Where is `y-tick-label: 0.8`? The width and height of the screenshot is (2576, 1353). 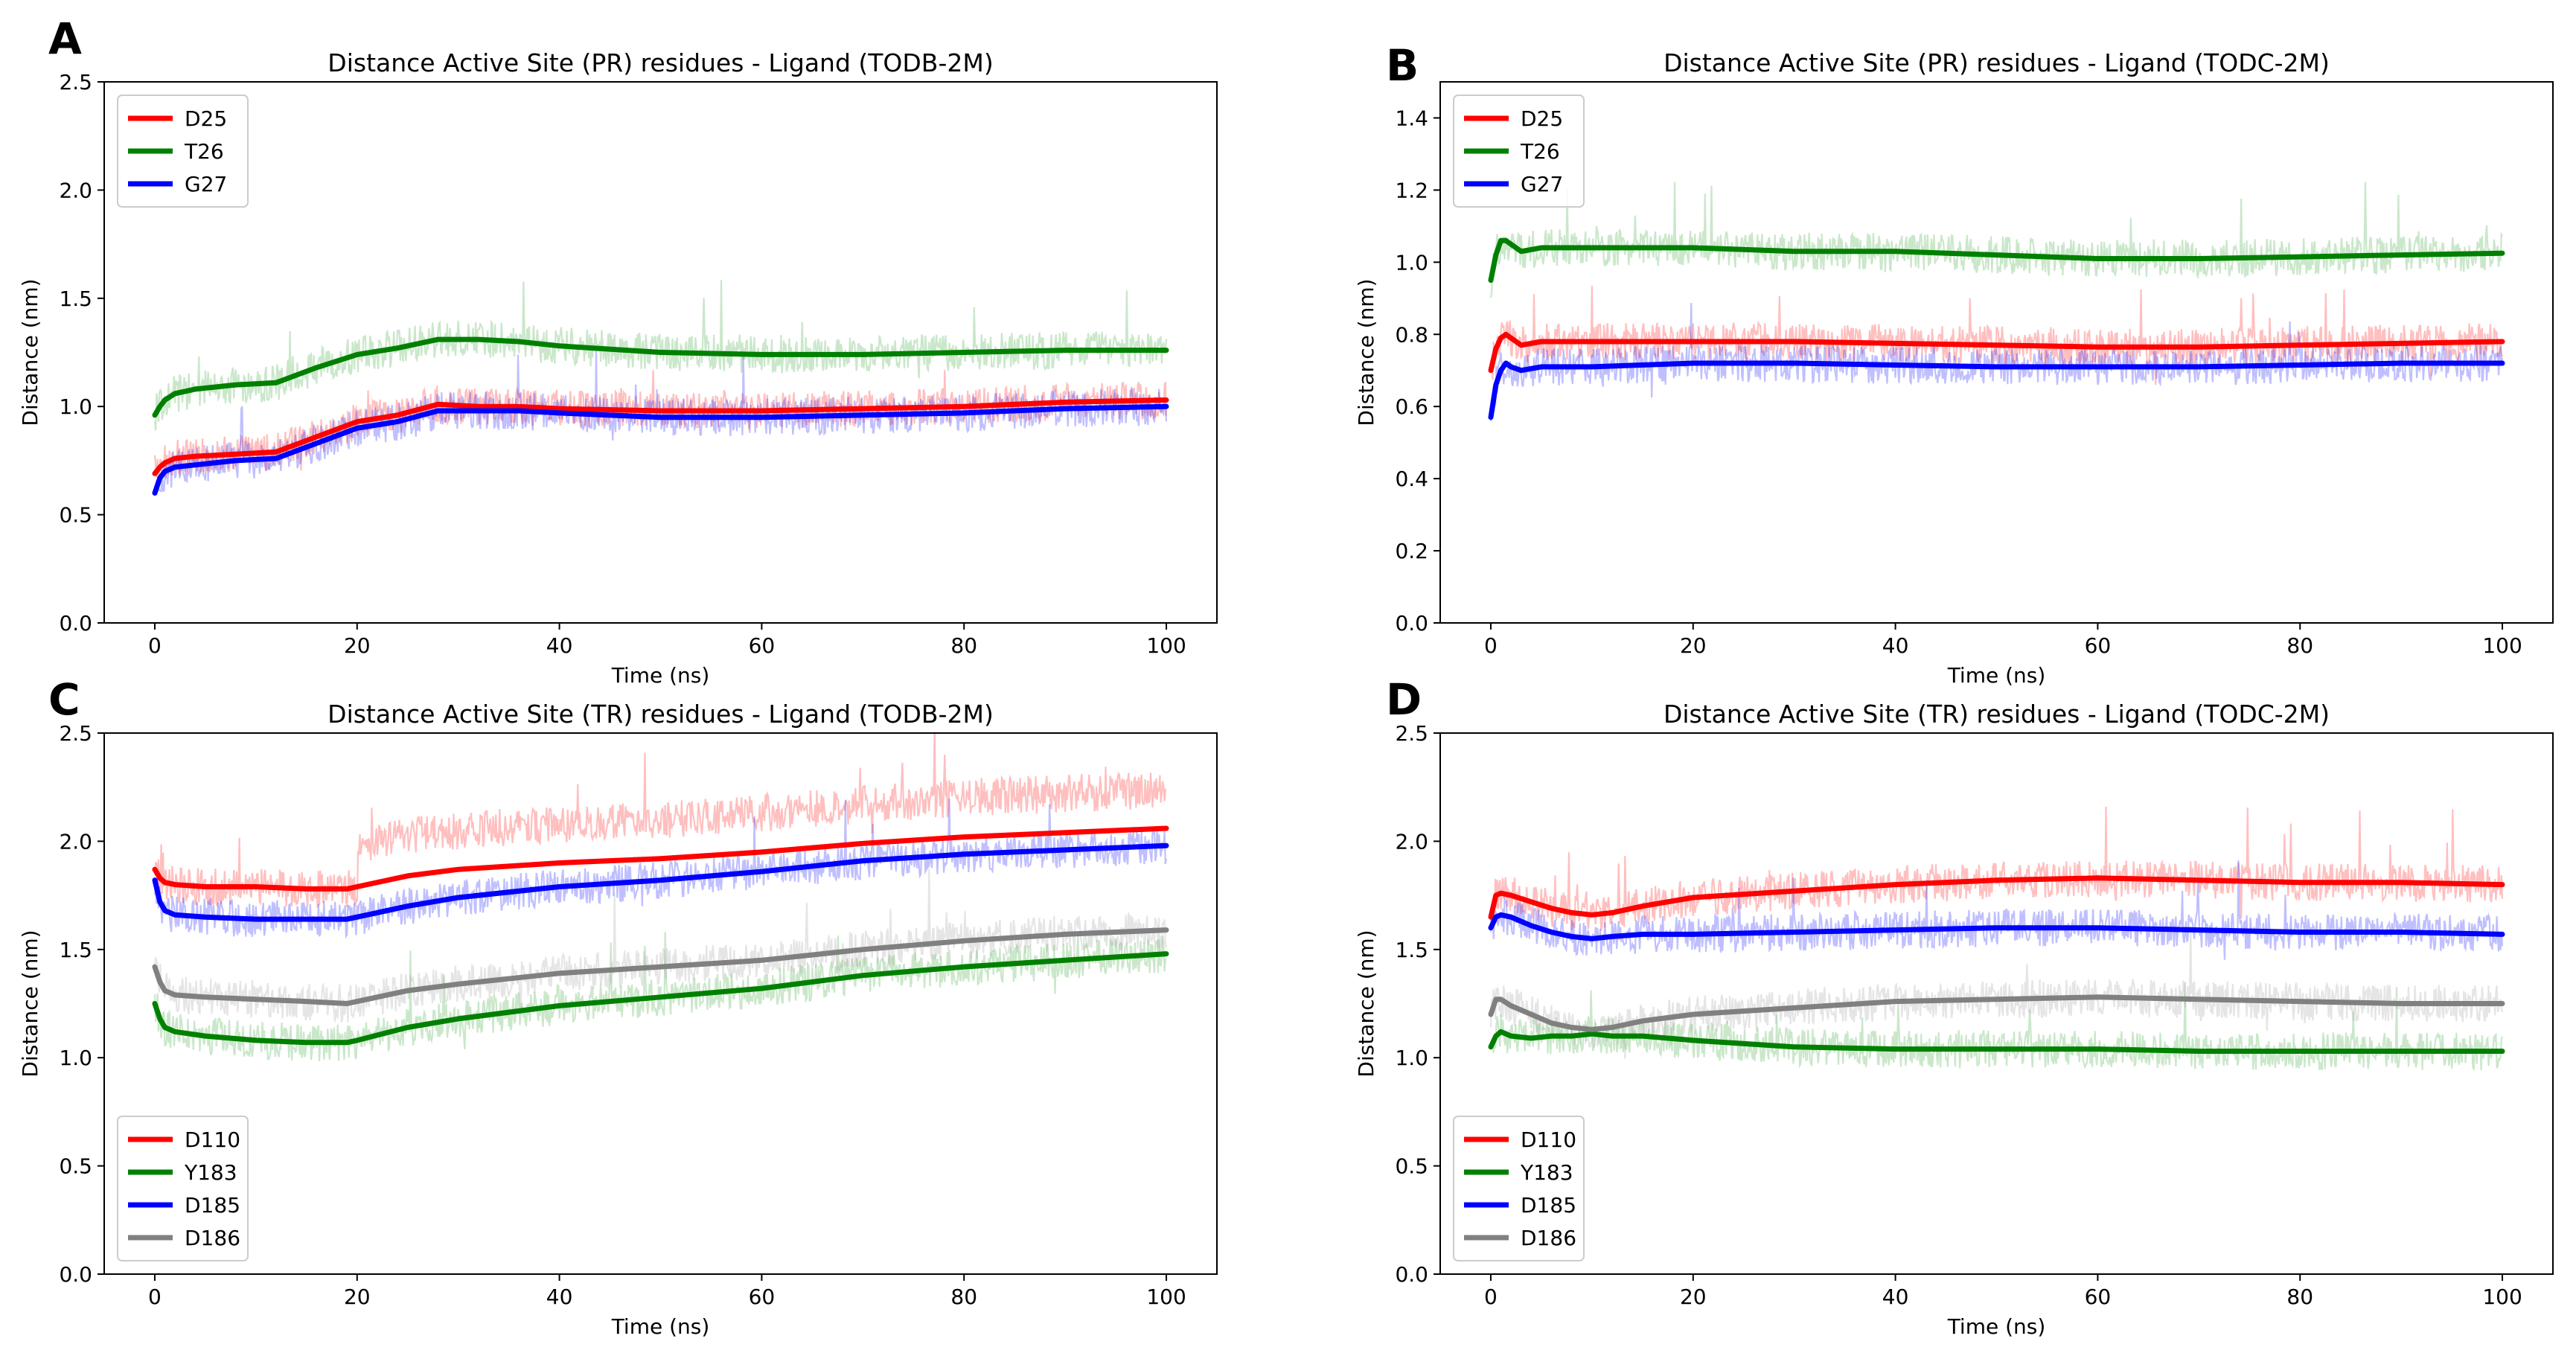
y-tick-label: 0.8 is located at coordinates (1411, 334).